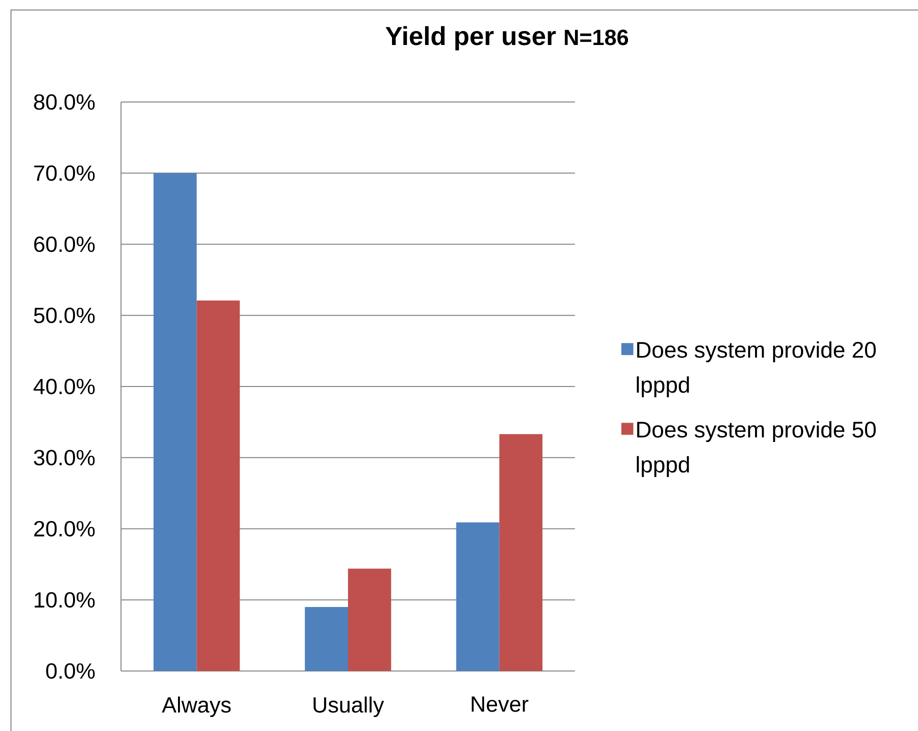  What do you see at coordinates (471, 38) in the screenshot?
I see `chart-title: Yield per user` at bounding box center [471, 38].